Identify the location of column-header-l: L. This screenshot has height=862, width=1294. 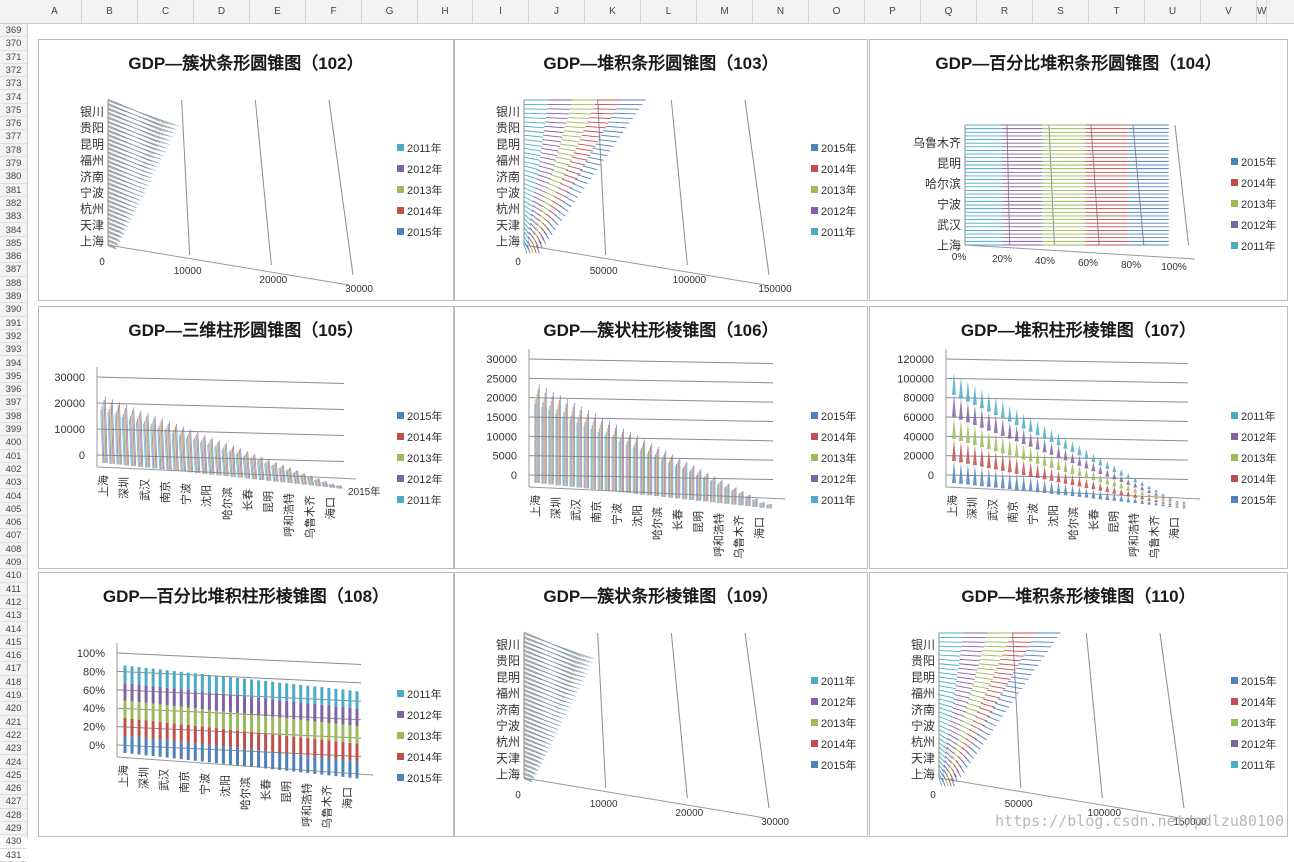
(669, 11).